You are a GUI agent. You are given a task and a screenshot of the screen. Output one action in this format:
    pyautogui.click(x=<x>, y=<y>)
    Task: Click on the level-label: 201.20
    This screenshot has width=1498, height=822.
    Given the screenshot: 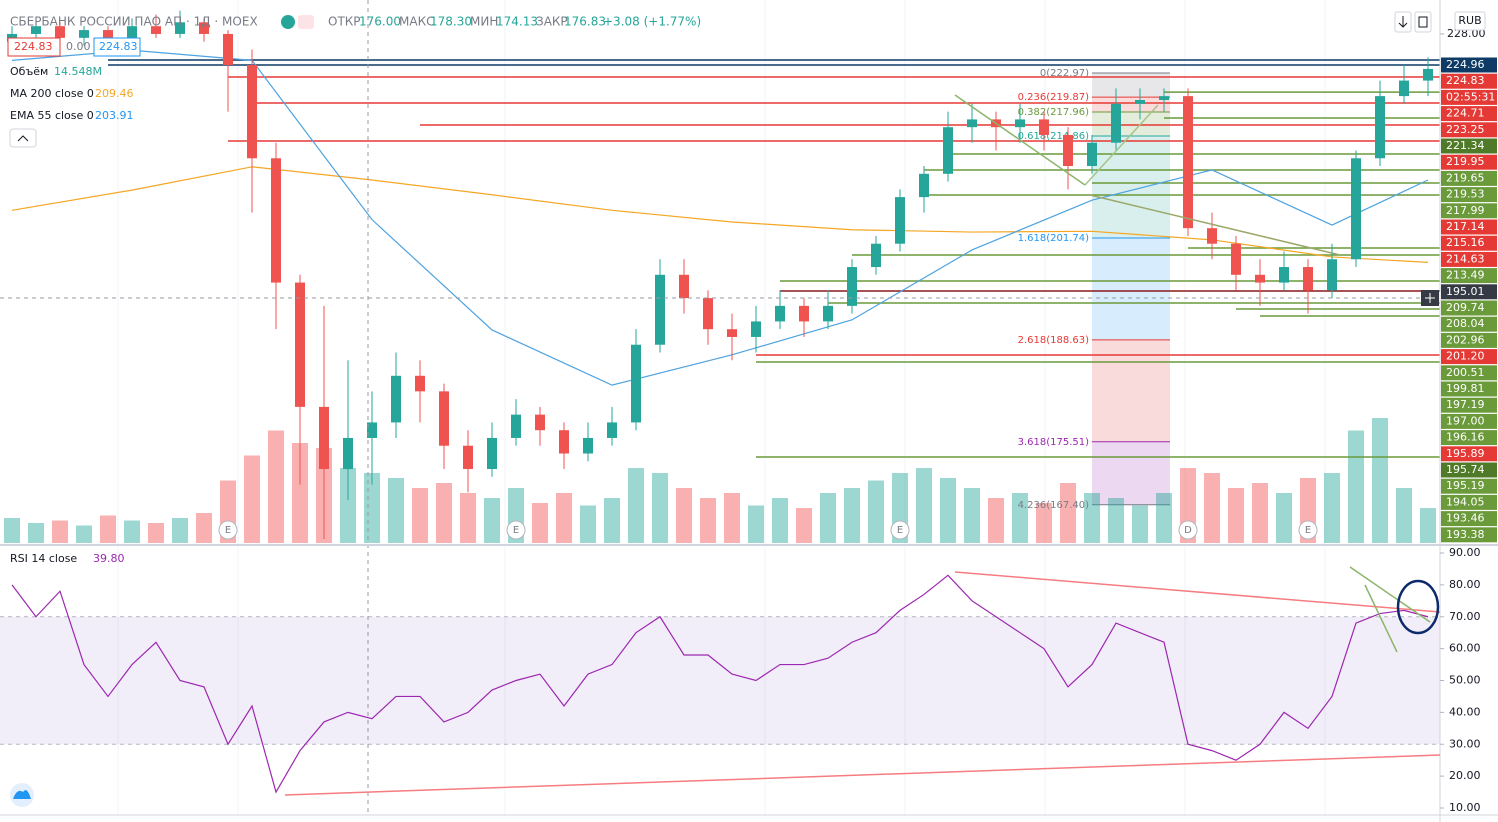 What is the action you would take?
    pyautogui.click(x=1465, y=356)
    